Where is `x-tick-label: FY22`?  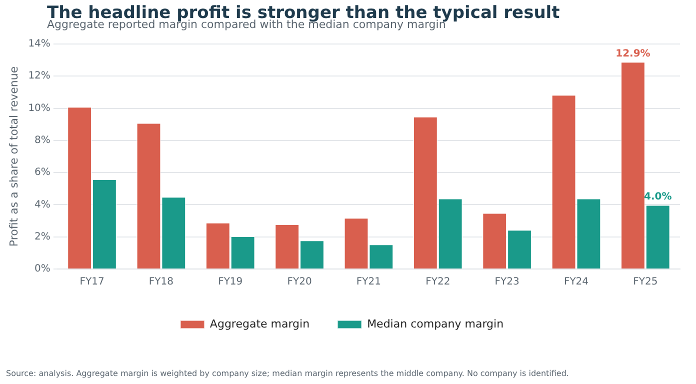
x-tick-label: FY22 is located at coordinates (438, 282).